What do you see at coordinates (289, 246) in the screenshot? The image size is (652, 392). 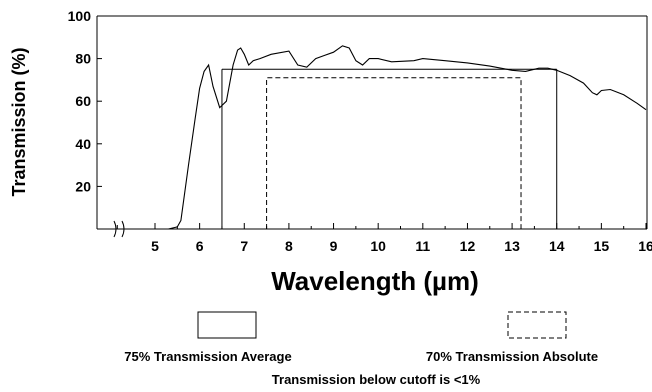 I see `x-tick-label: 8` at bounding box center [289, 246].